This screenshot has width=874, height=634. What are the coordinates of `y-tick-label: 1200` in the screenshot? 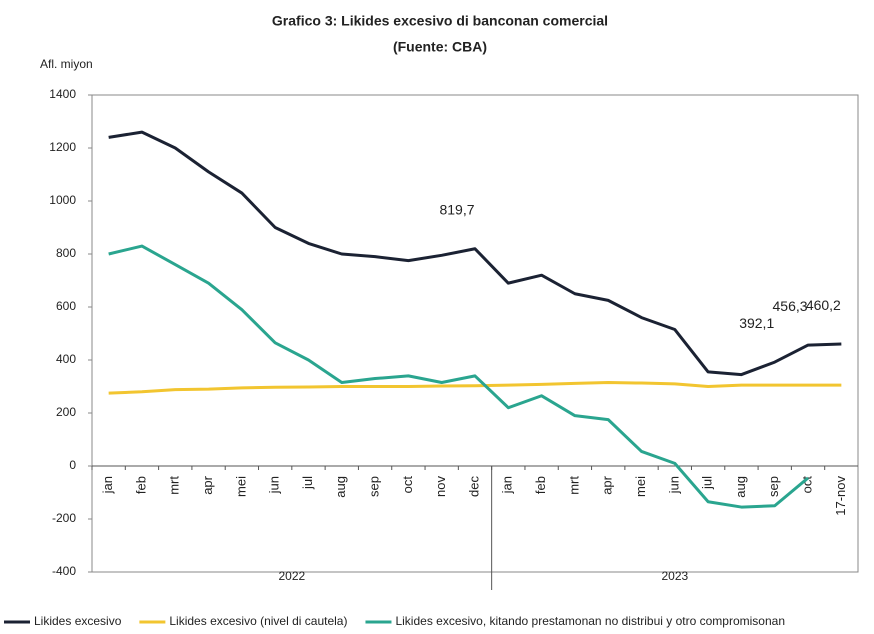 It's located at (62, 147).